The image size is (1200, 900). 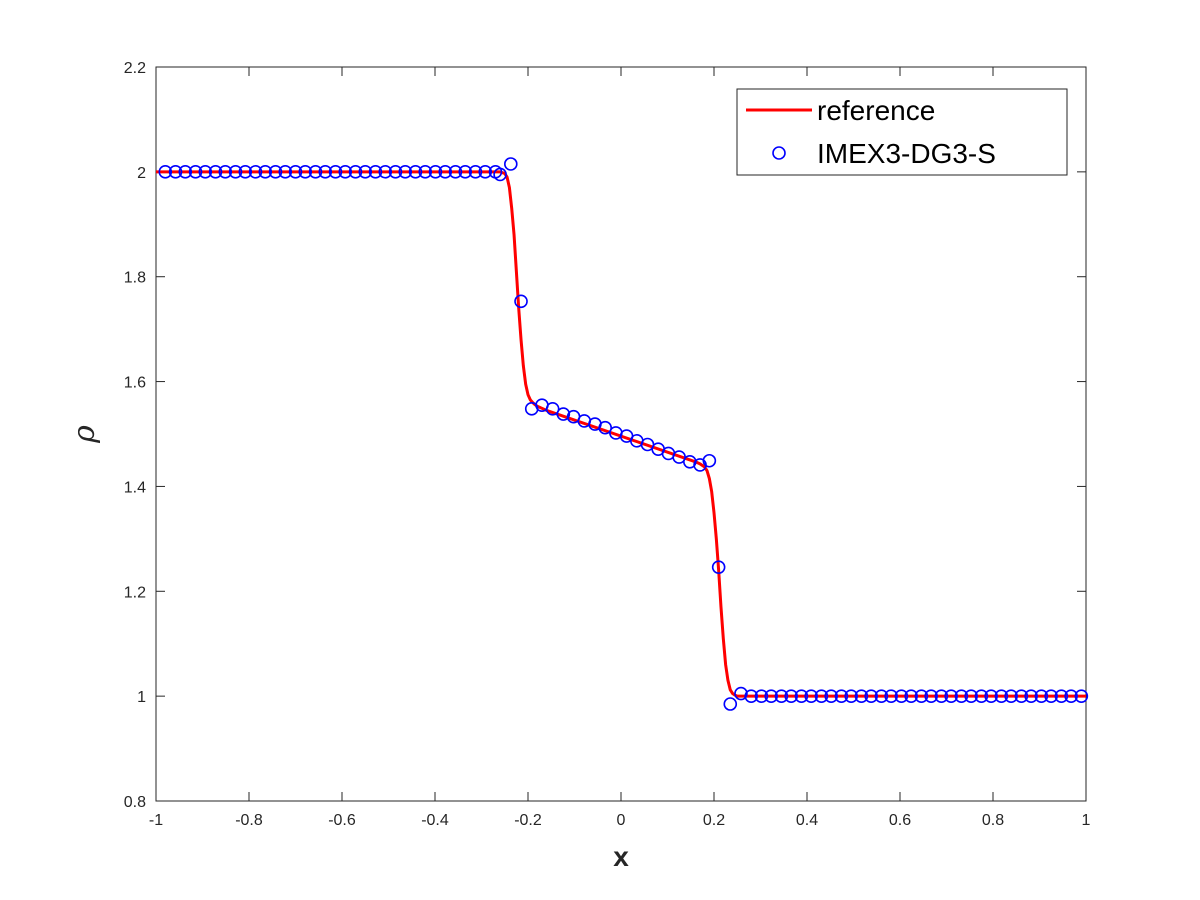 I want to click on x-tick-label: 0.2, so click(x=714, y=820).